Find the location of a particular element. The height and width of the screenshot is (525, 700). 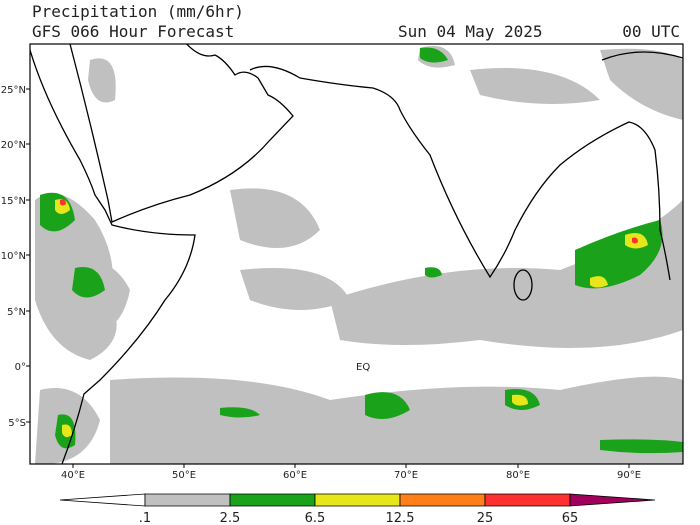

date: Sun 04 May 2025 is located at coordinates (470, 31).